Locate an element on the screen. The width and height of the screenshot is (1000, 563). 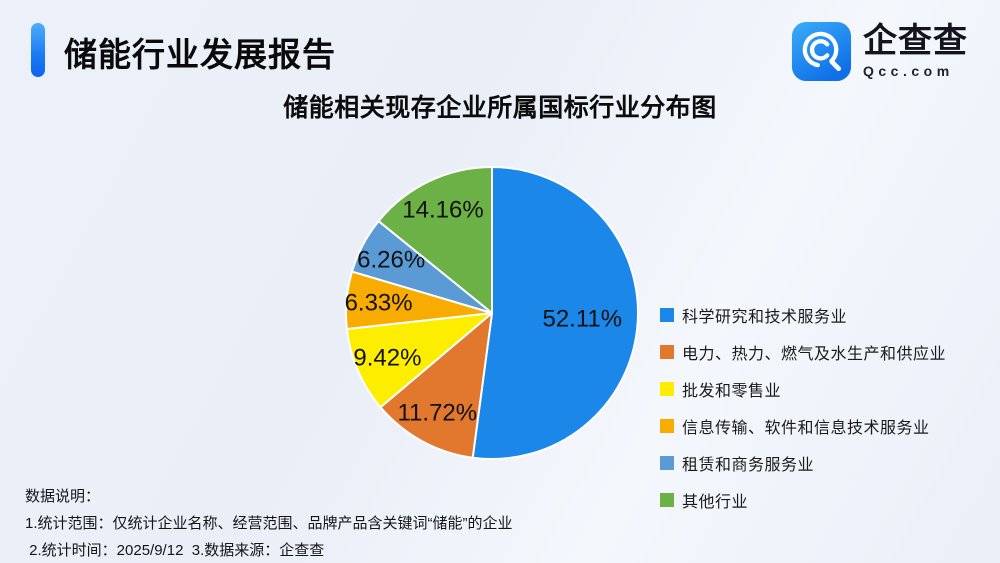
qcc-logo: 企查查 Qcc.com is located at coordinates (879, 51).